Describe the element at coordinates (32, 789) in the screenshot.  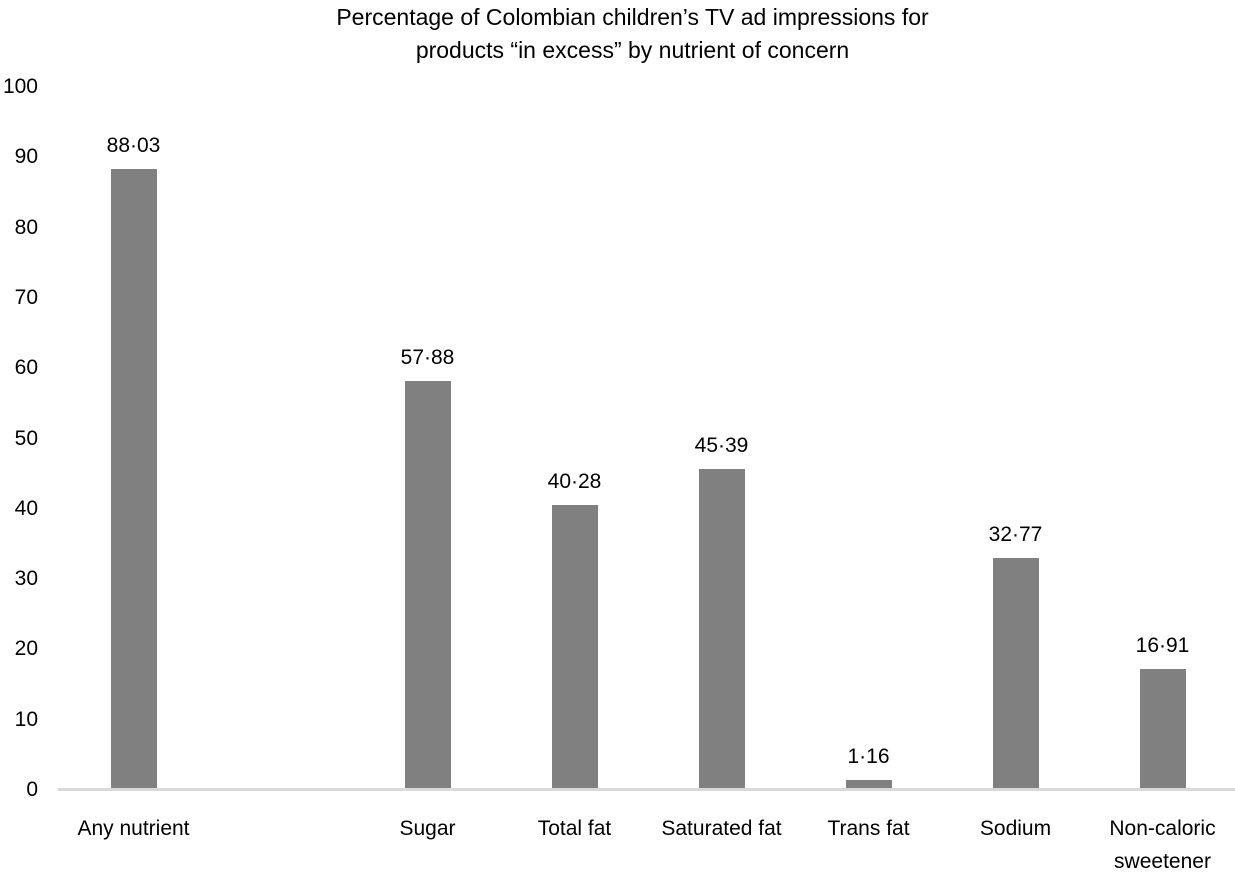
I see `y-axis-tick-label: 0` at that location.